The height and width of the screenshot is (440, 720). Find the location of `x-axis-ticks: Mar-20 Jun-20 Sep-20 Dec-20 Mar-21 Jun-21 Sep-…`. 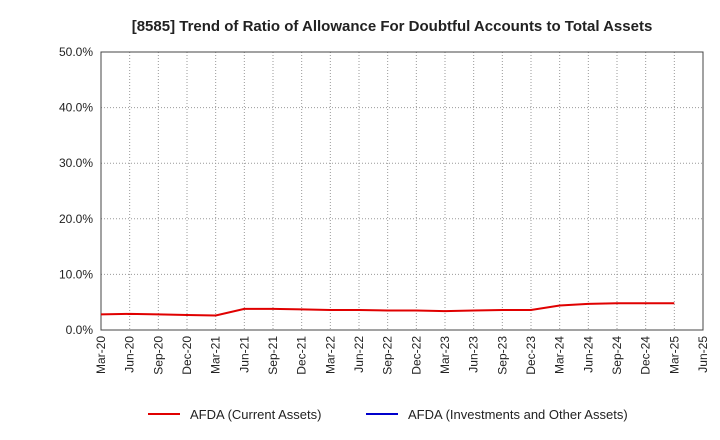

x-axis-ticks: Mar-20 Jun-20 Sep-20 Dec-20 Mar-21 Jun-21 Sep-… is located at coordinates (402, 355).